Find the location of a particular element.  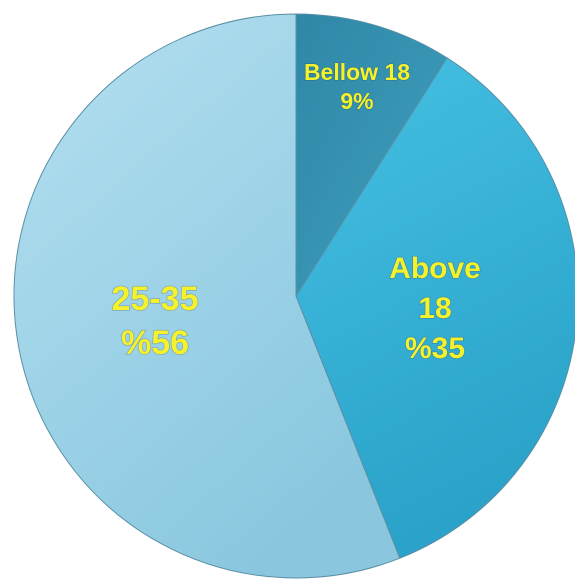

slice-label-line: %56 is located at coordinates (155, 343).